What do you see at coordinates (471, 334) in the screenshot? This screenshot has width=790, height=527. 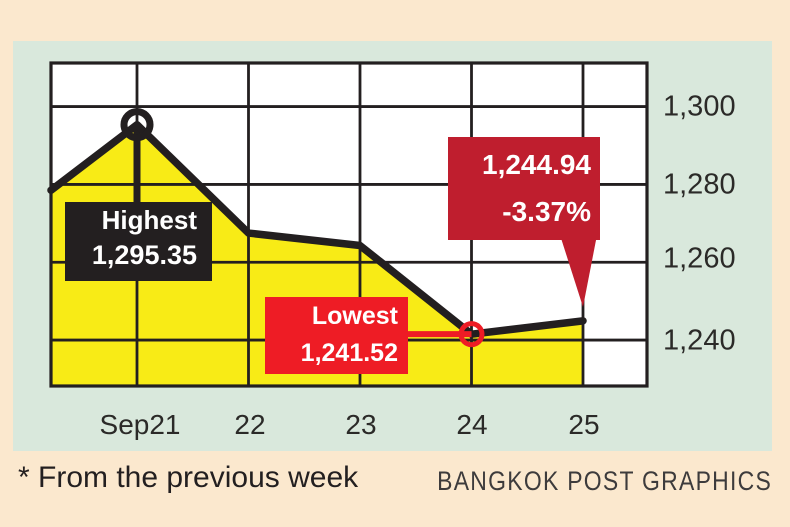 I see `lowest-marker` at bounding box center [471, 334].